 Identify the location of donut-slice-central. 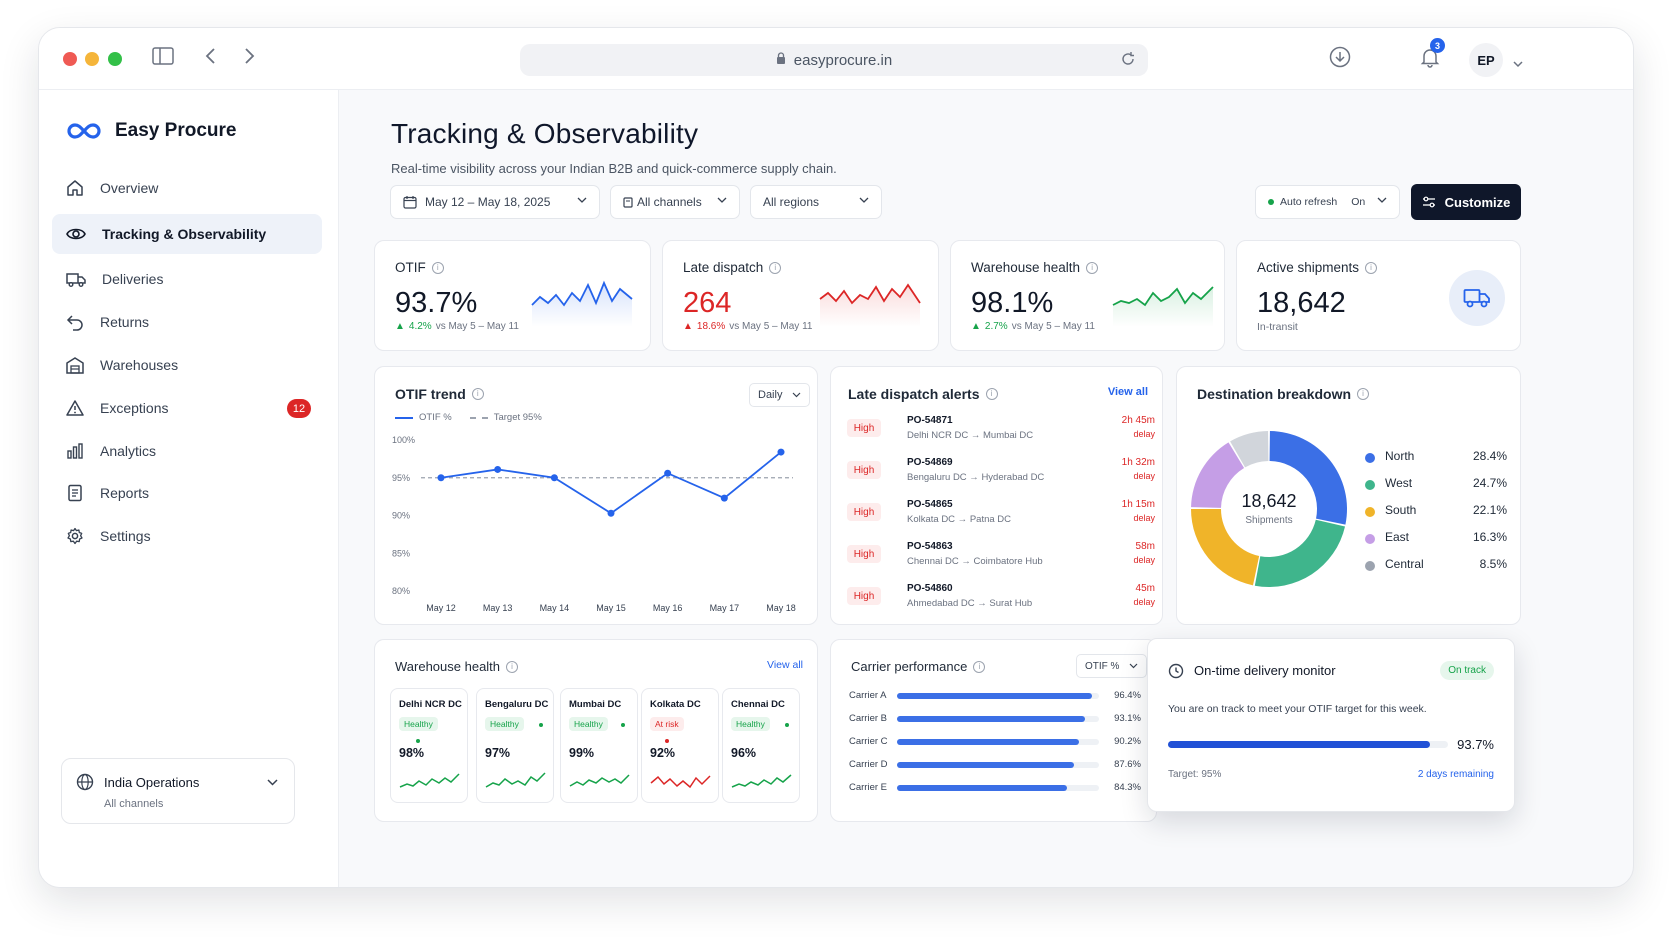
(1249, 449).